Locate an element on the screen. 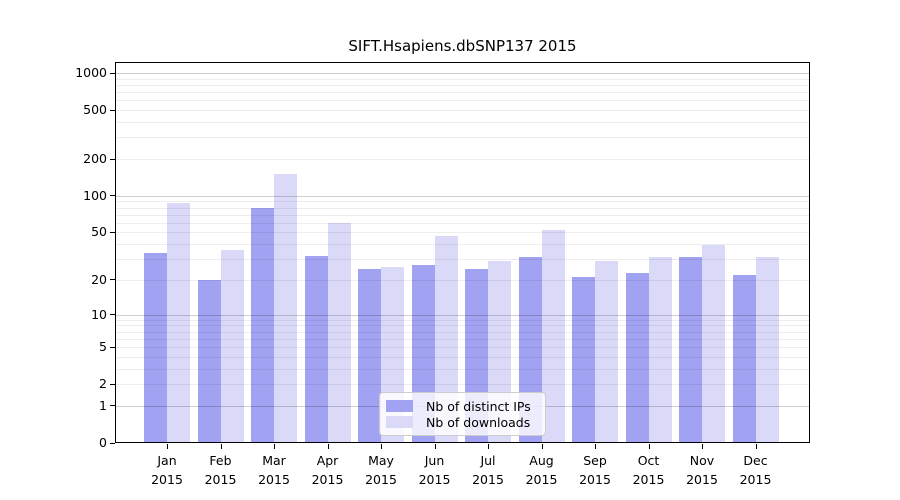 The width and height of the screenshot is (900, 500). legend-swatch-distinct-ips is located at coordinates (399, 406).